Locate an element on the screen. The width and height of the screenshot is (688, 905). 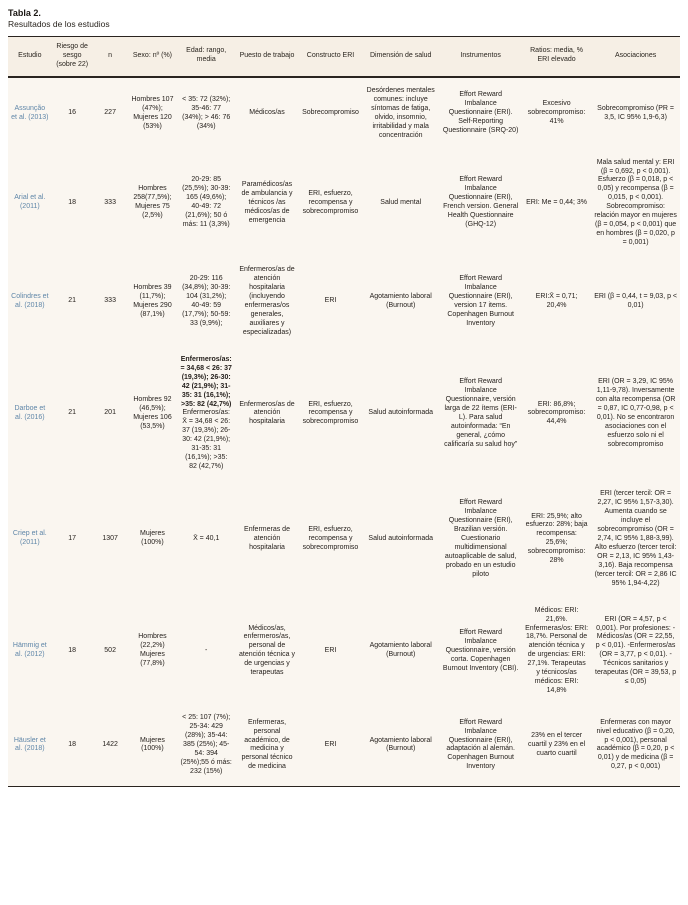
cell-dimension: Salud mental is located at coordinates (401, 202).